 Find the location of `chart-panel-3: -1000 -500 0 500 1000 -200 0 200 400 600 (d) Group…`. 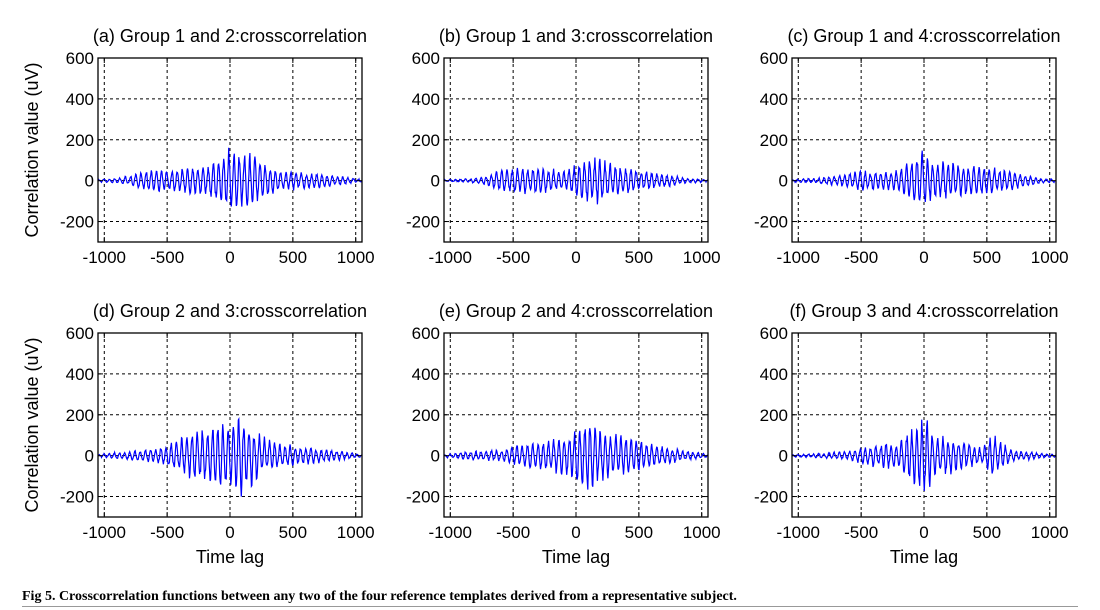

chart-panel-3: -1000 -500 0 500 1000 -200 0 200 400 600 (d) Group… is located at coordinates (198, 434).